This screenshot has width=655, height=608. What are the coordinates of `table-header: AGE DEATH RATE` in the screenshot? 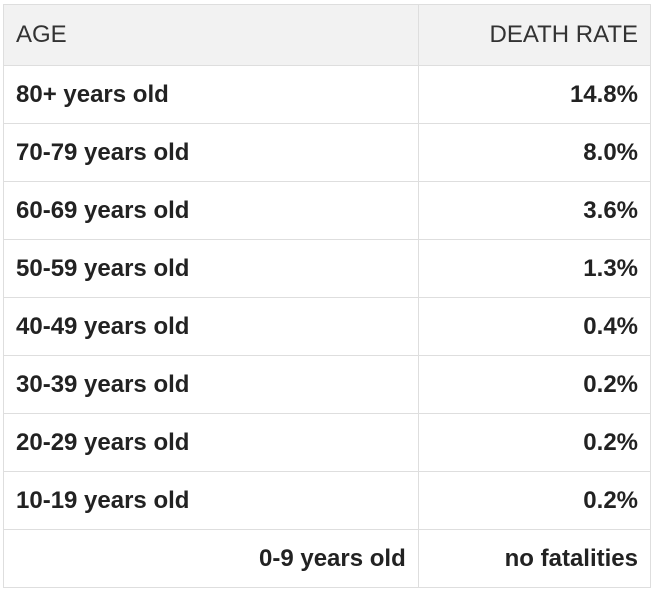 It's located at (327, 35).